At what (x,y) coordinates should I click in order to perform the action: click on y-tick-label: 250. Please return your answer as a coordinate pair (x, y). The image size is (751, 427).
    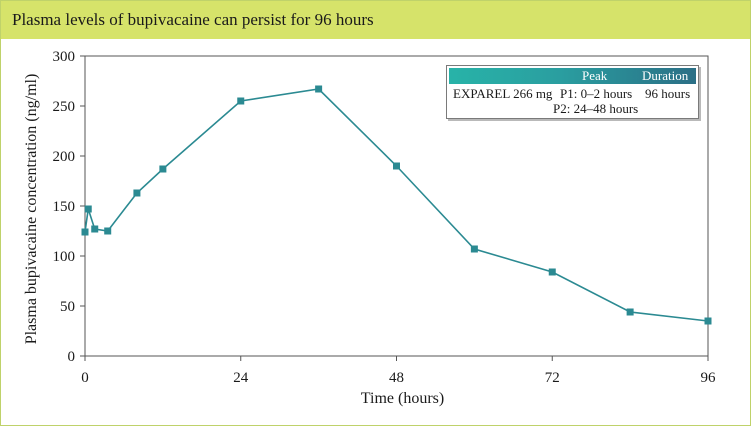
    Looking at the image, I should click on (64, 107).